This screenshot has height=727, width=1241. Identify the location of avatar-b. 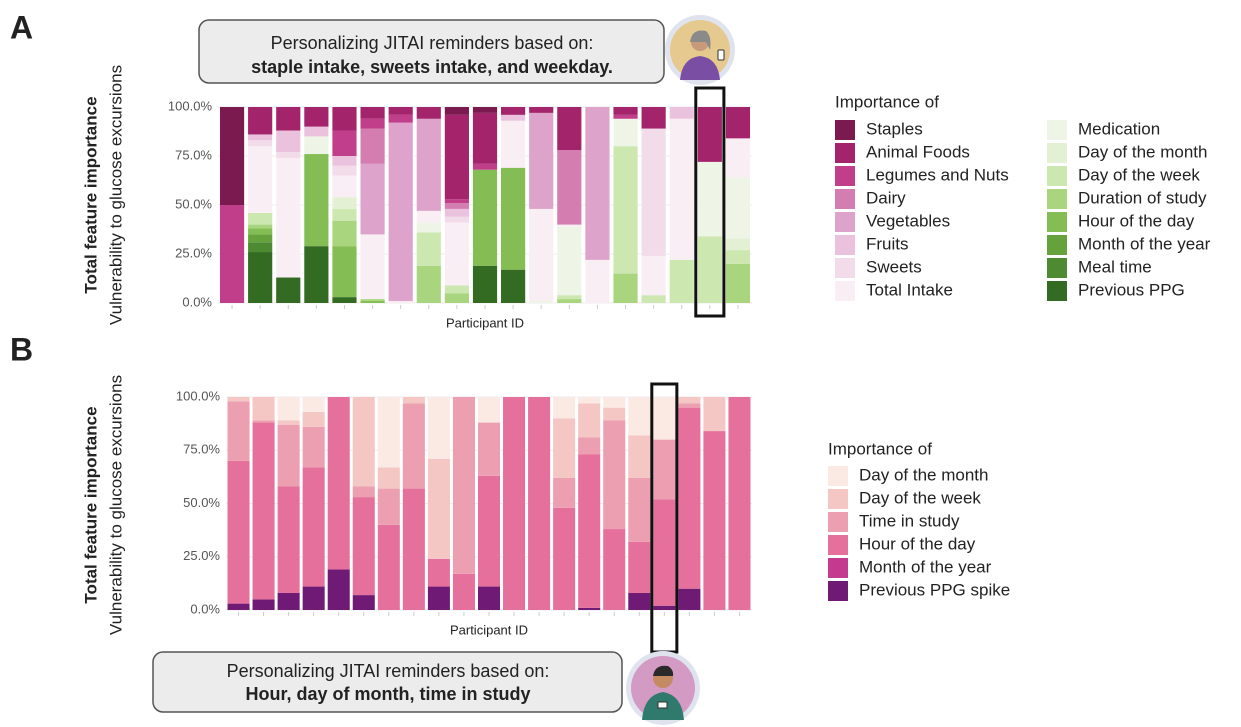
(663, 688).